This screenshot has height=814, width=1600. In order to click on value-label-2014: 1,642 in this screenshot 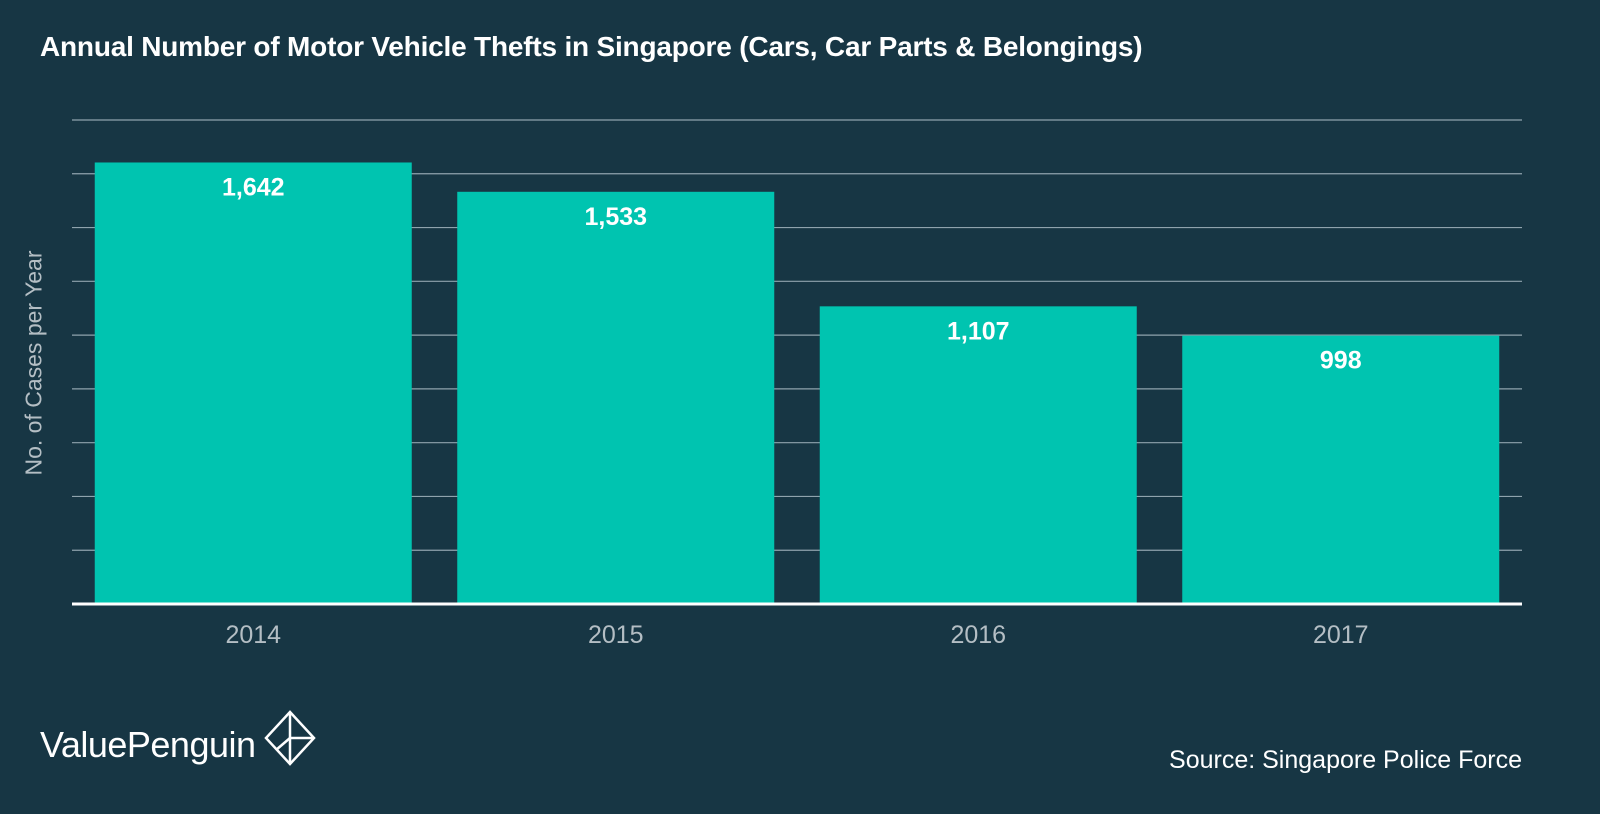, I will do `click(253, 187)`.